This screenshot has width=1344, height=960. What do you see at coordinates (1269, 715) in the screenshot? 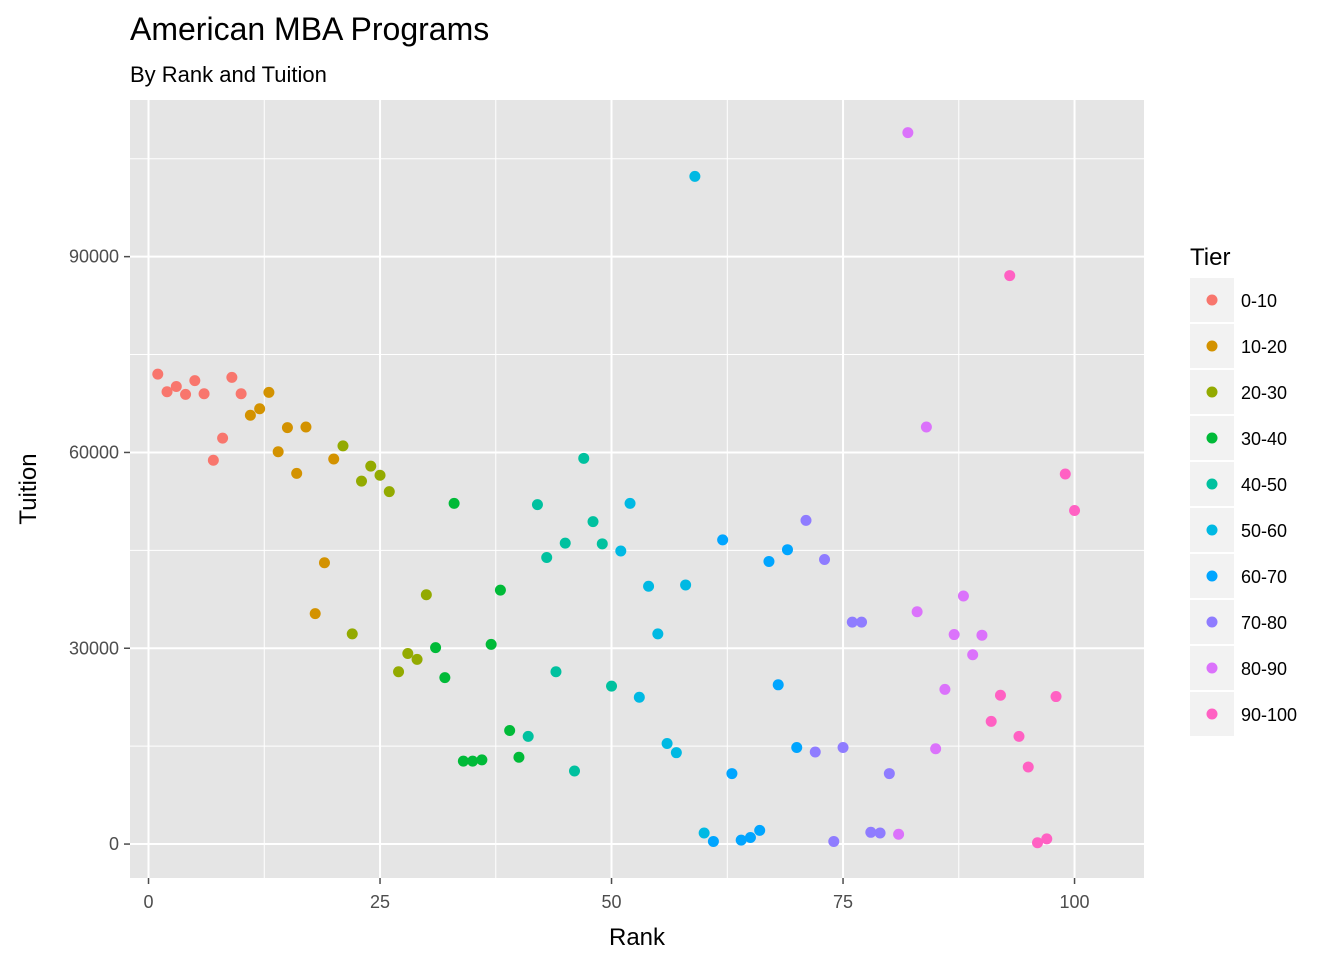
I see `legend-label: 90-100` at bounding box center [1269, 715].